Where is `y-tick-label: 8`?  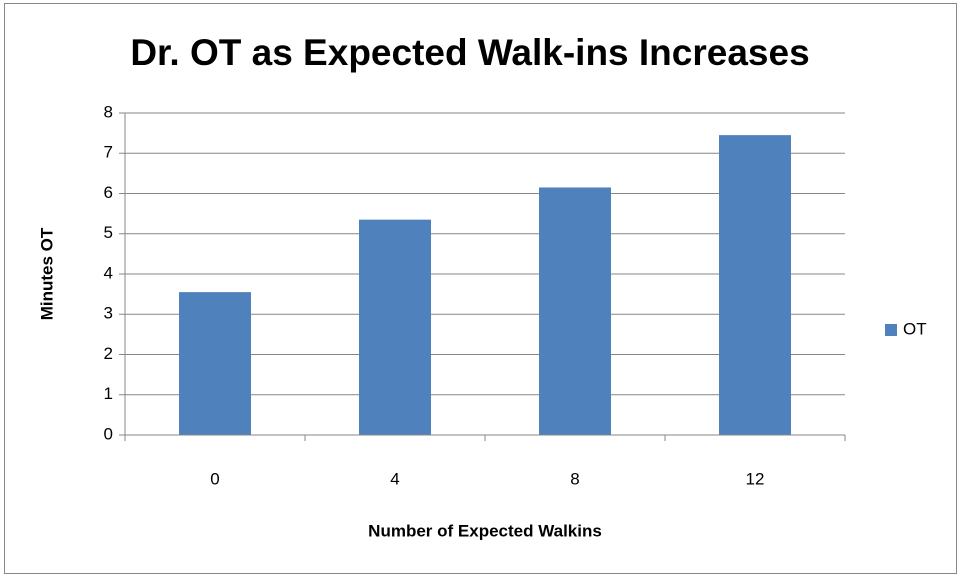
y-tick-label: 8 is located at coordinates (108, 111).